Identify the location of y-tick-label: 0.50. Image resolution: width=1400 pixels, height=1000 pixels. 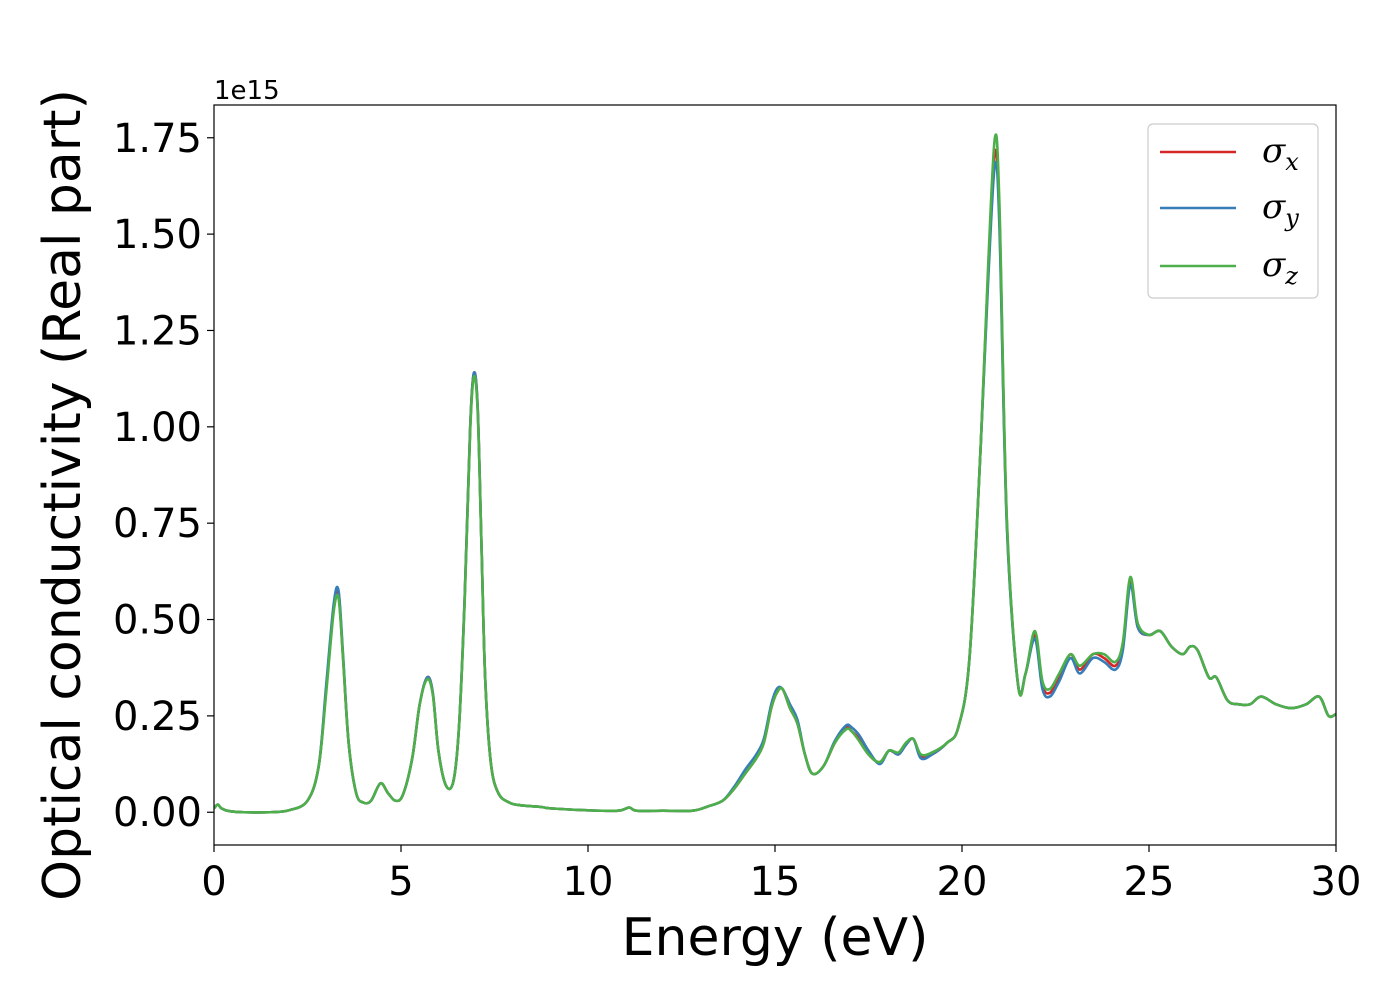
(157, 621).